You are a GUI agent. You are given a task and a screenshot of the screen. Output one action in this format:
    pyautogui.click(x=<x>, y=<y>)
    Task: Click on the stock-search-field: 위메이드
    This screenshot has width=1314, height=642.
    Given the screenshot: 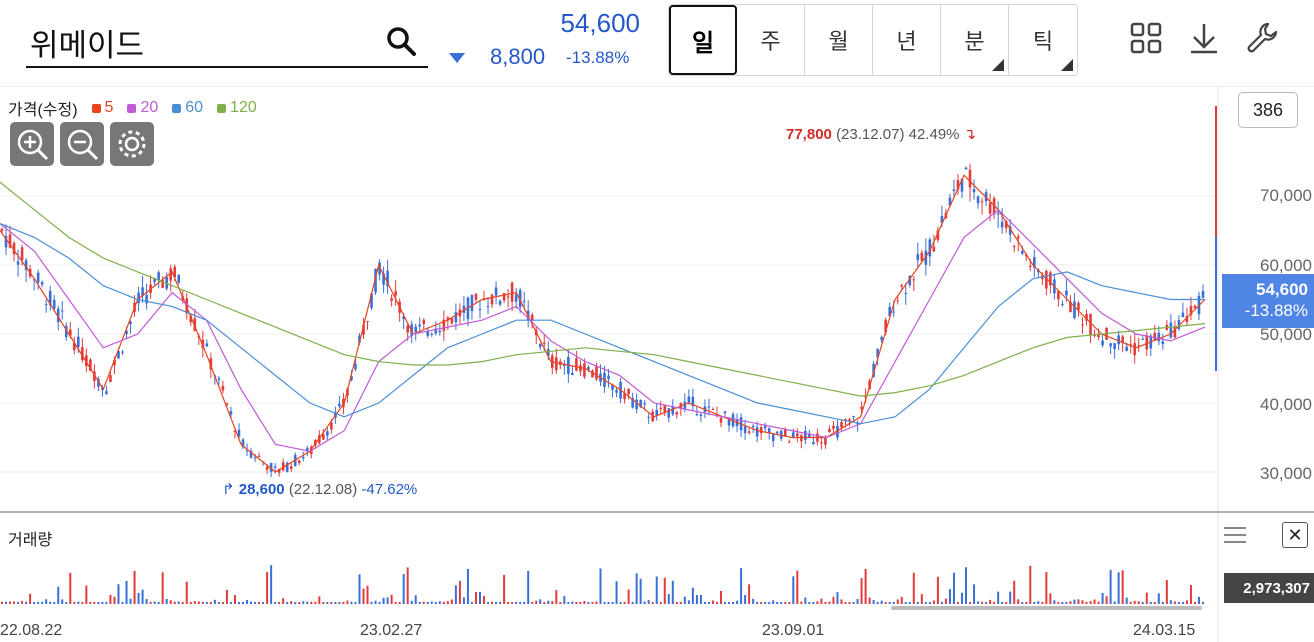 What is the action you would take?
    pyautogui.click(x=227, y=41)
    